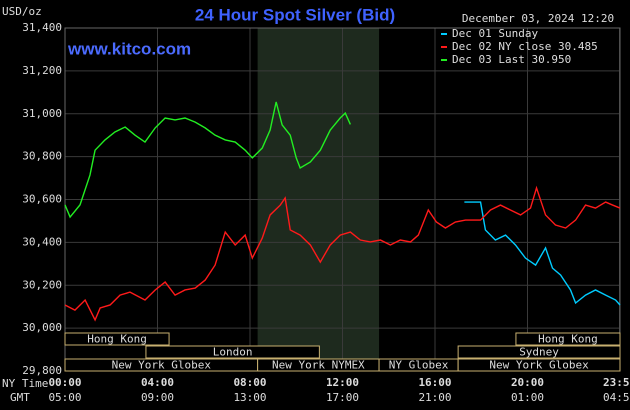 This screenshot has width=630, height=410. I want to click on legend-label: Dec 03 Last 30.950, so click(511, 59).